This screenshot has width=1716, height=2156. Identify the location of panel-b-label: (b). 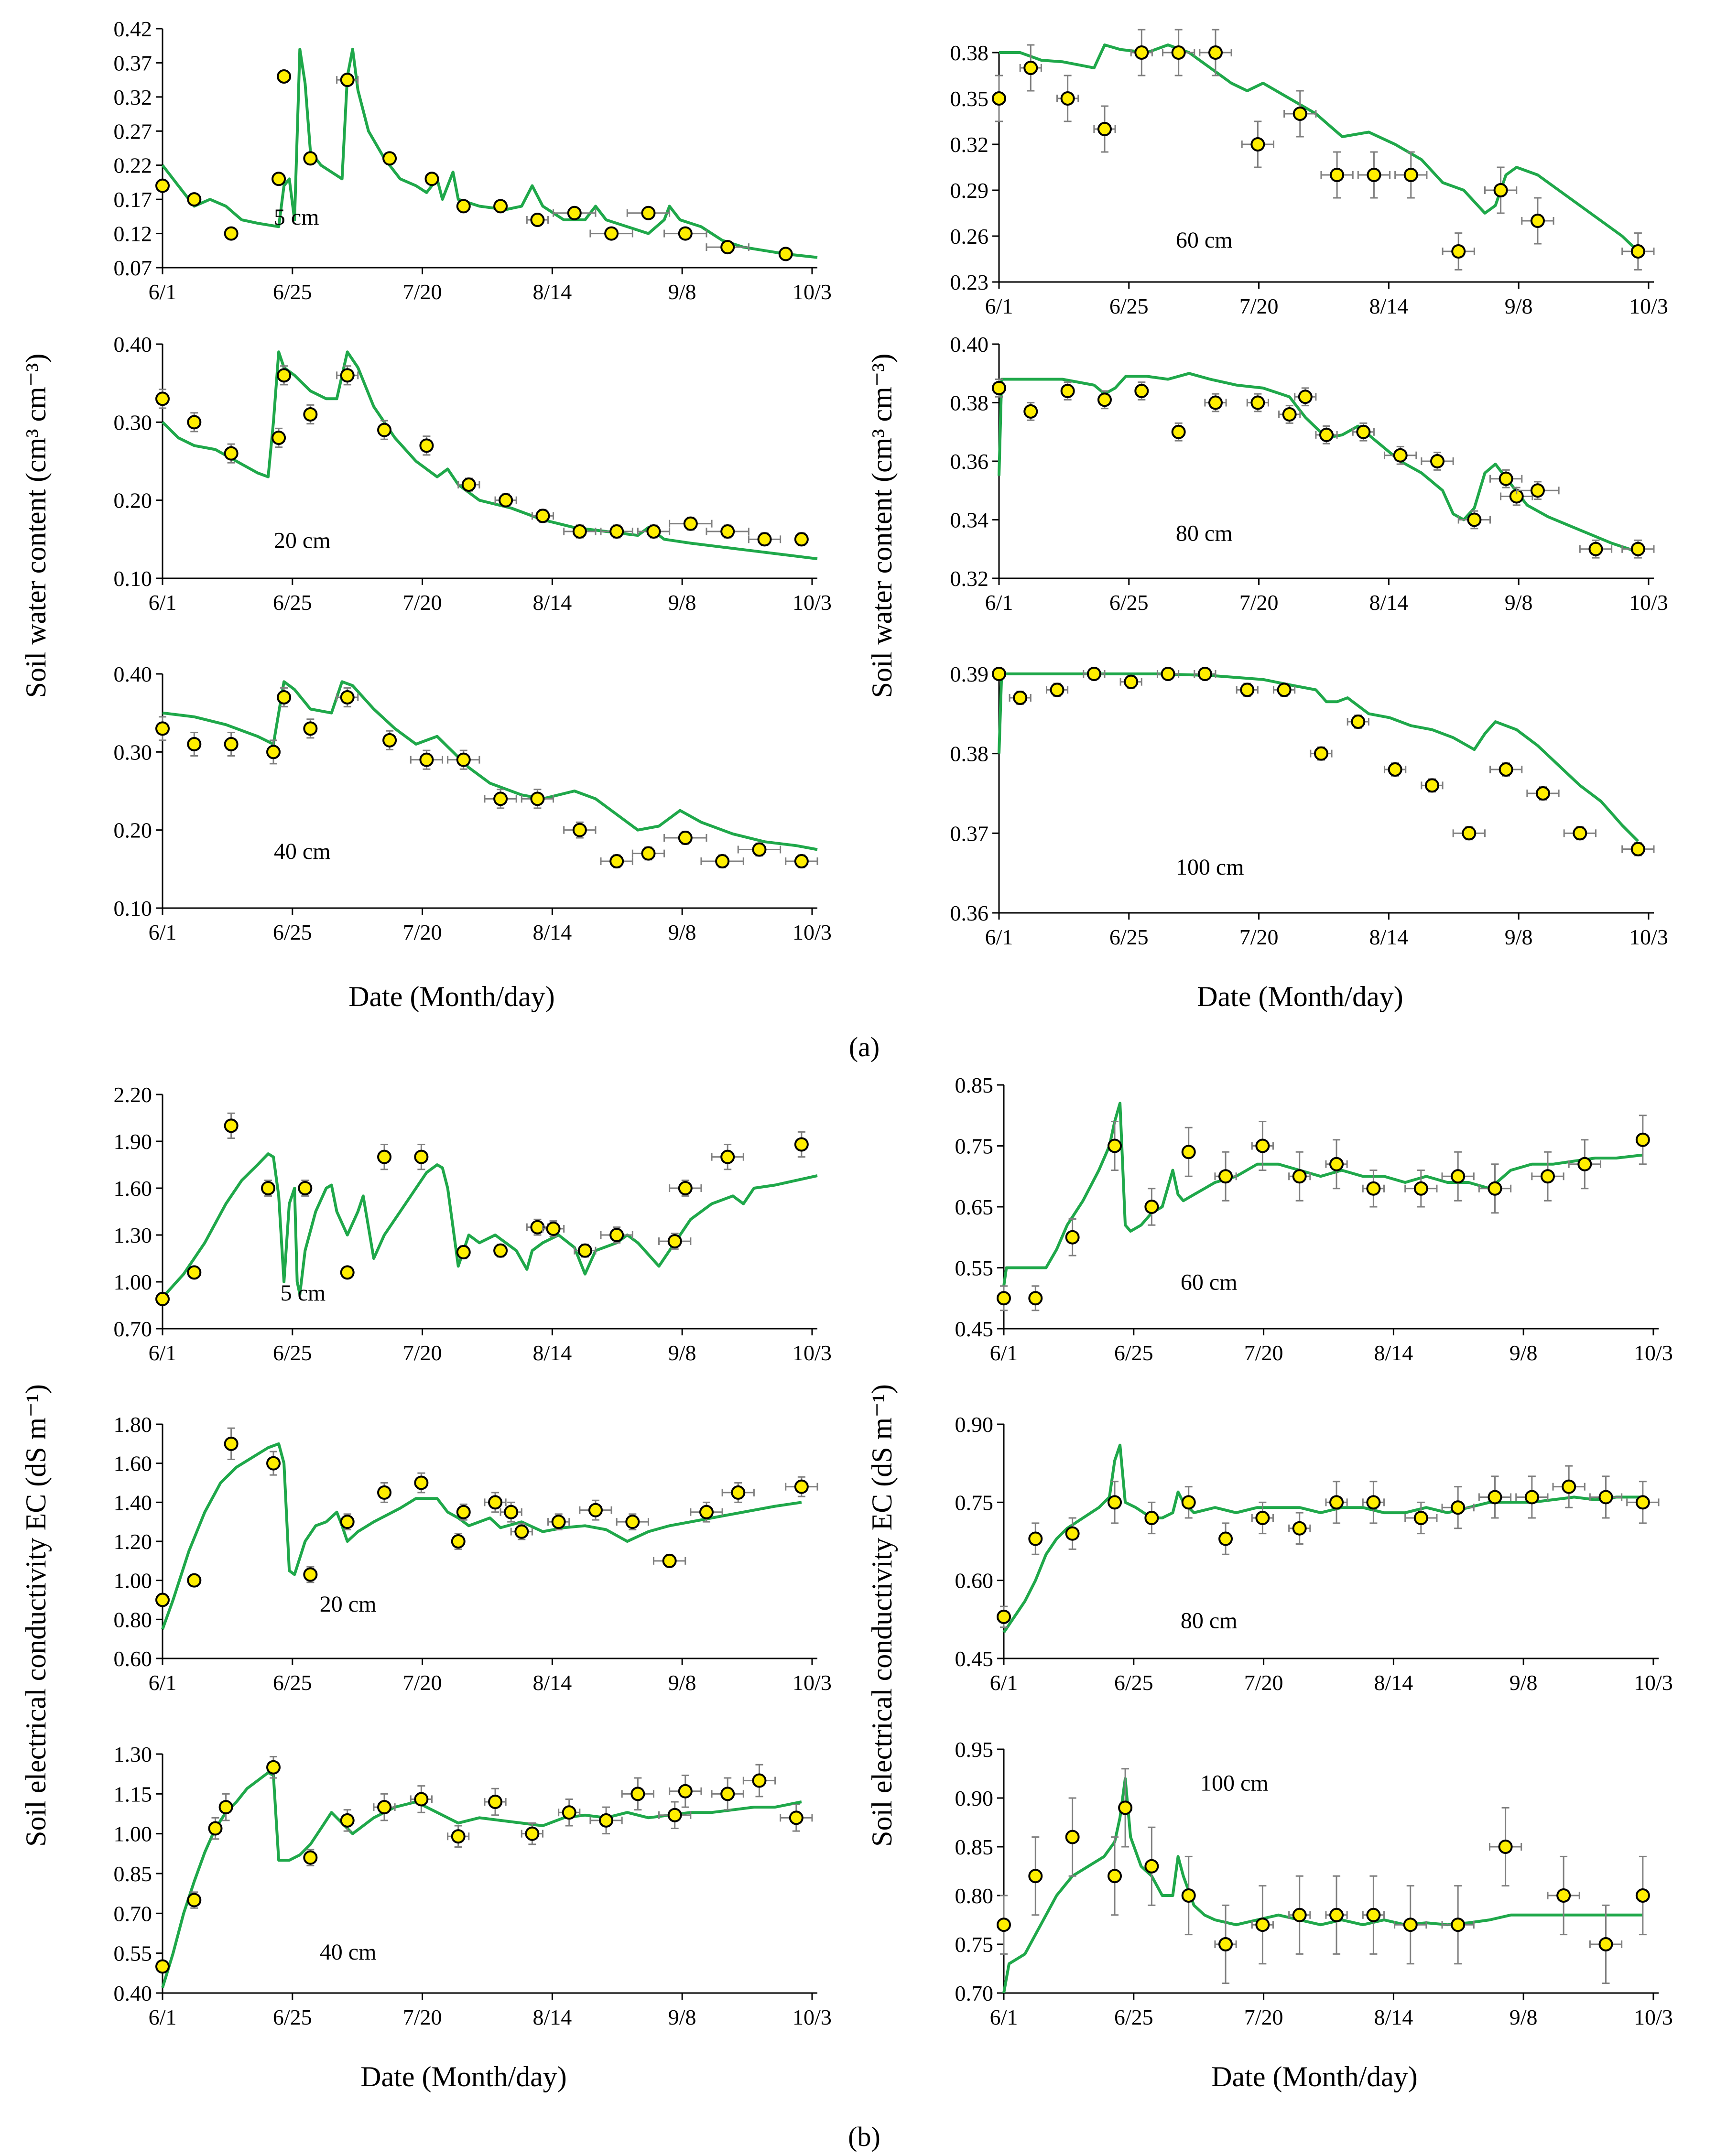
(864, 2136).